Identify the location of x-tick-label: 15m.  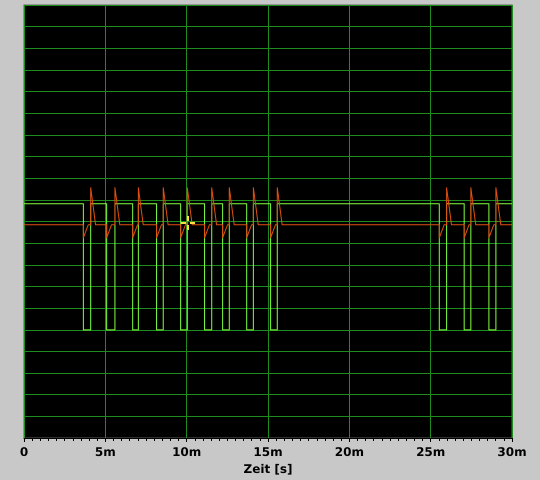
(268, 452).